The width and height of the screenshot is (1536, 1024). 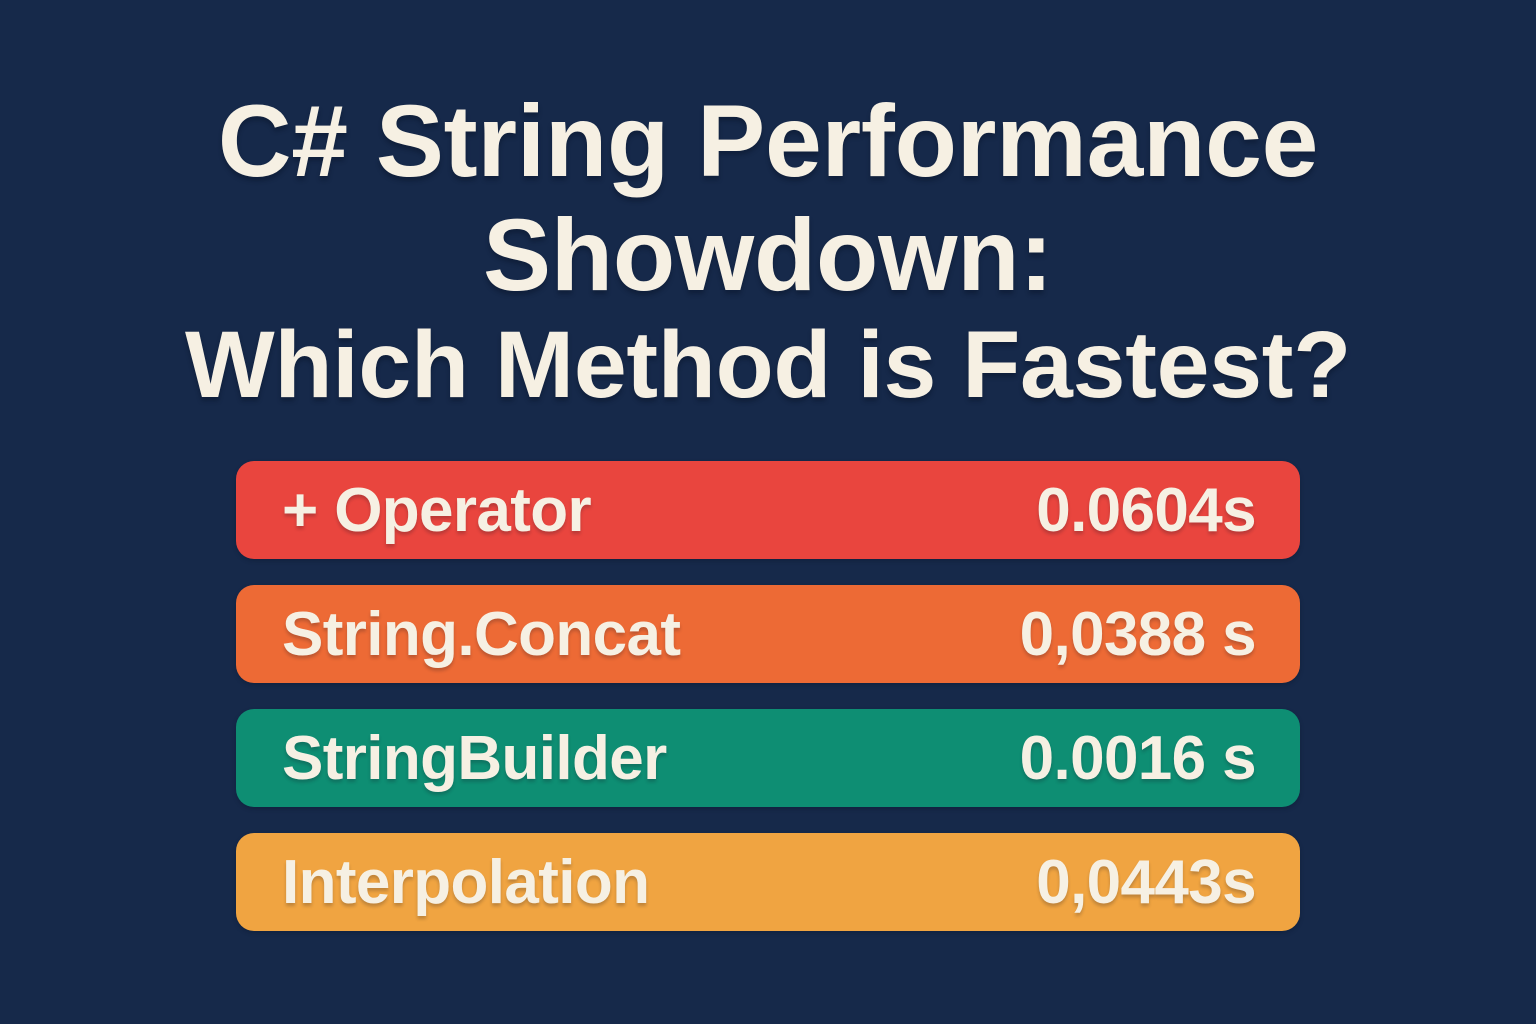 I want to click on method-label: String.Concat, so click(x=481, y=634).